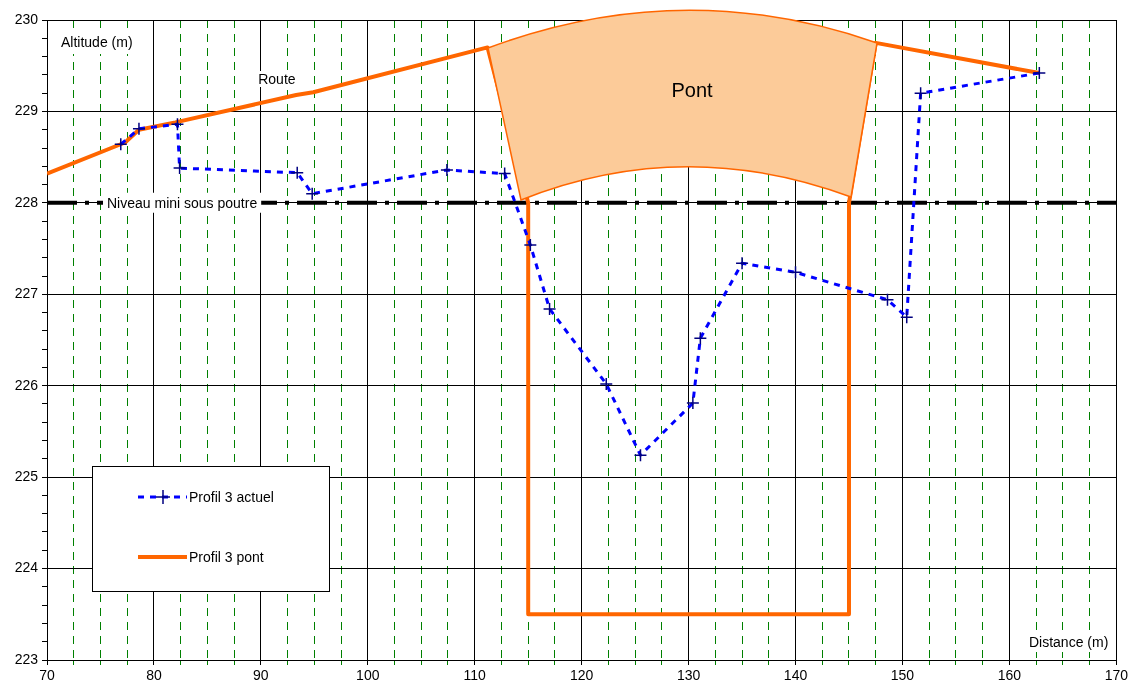  Describe the element at coordinates (1009, 675) in the screenshot. I see `x-tick-label: 160` at that location.